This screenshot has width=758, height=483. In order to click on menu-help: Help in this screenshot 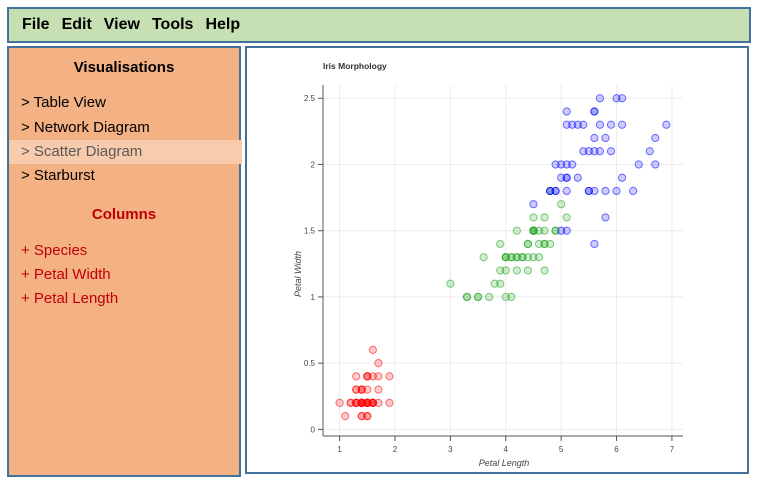, I will do `click(223, 24)`.